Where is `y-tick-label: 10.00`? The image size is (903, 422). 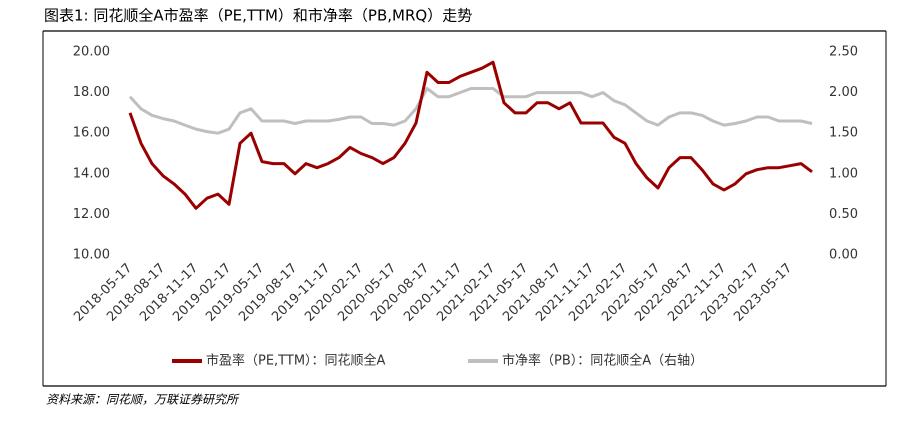 y-tick-label: 10.00 is located at coordinates (91, 255).